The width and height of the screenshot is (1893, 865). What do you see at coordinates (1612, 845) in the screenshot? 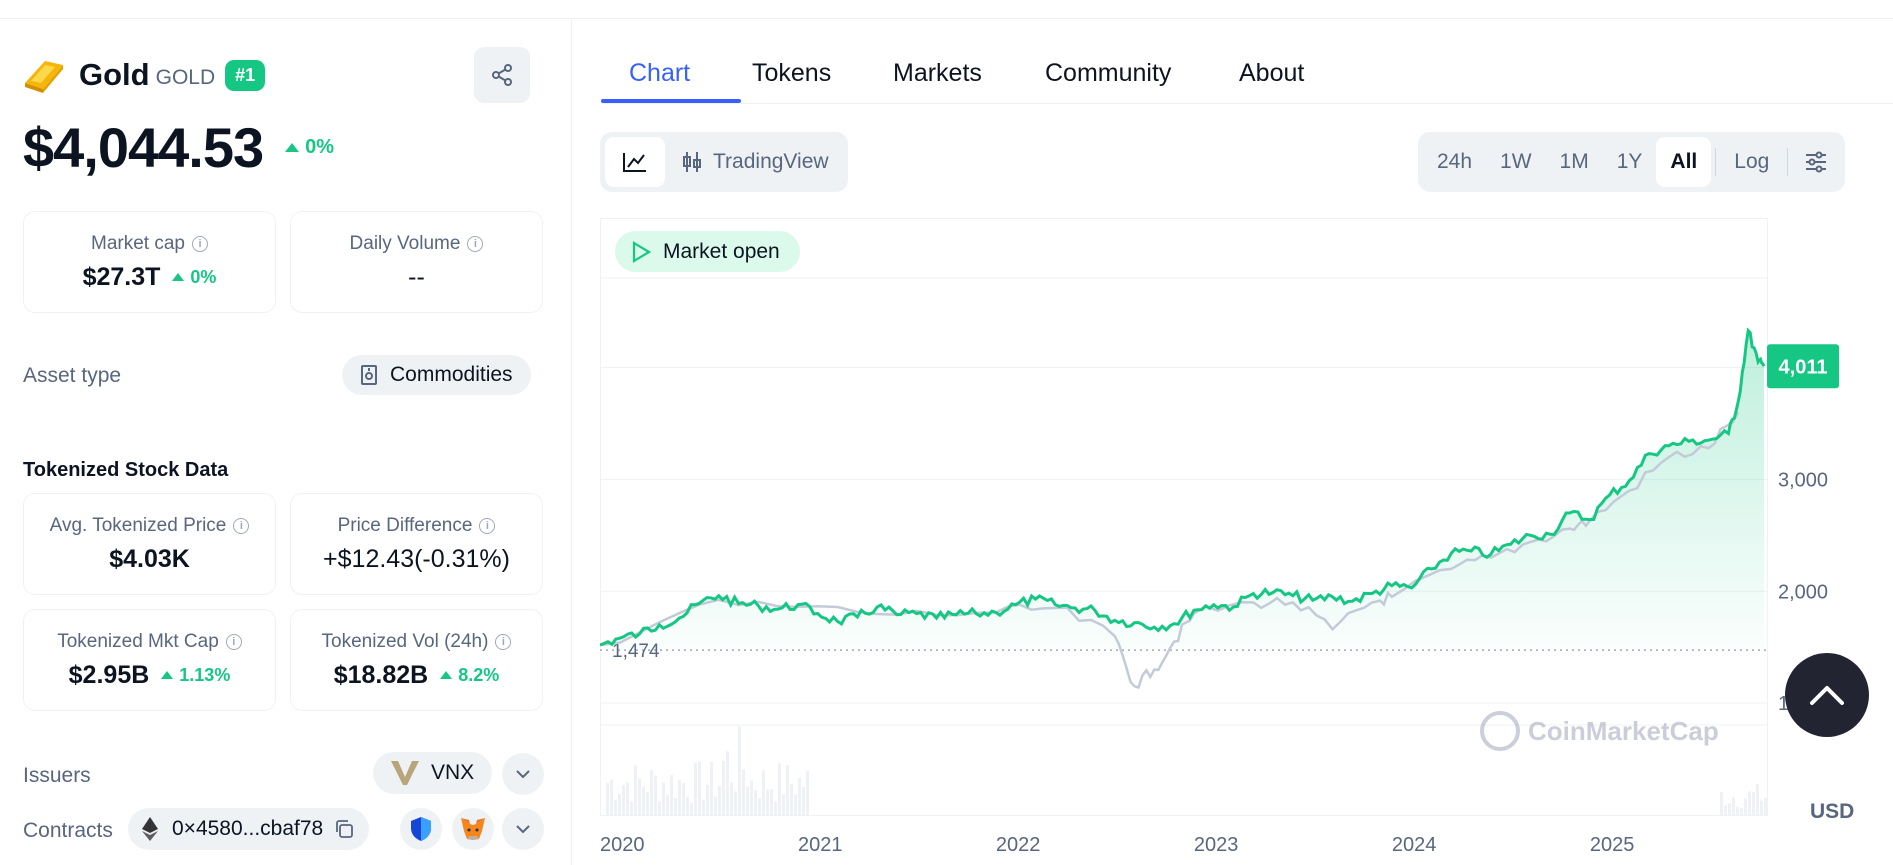
I see `x-tick-label: 2025` at bounding box center [1612, 845].